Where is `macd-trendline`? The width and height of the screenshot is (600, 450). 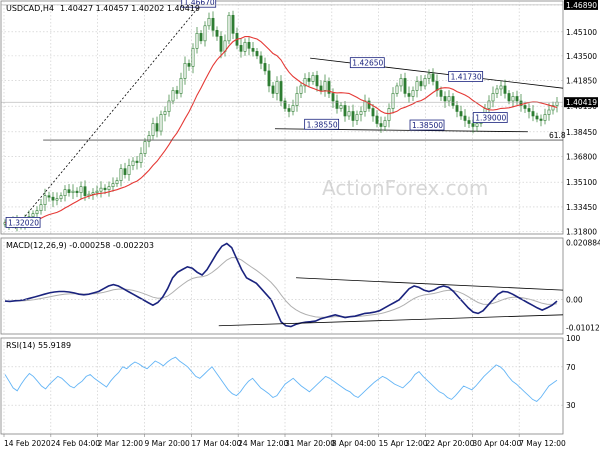
macd-trendline is located at coordinates (430, 284).